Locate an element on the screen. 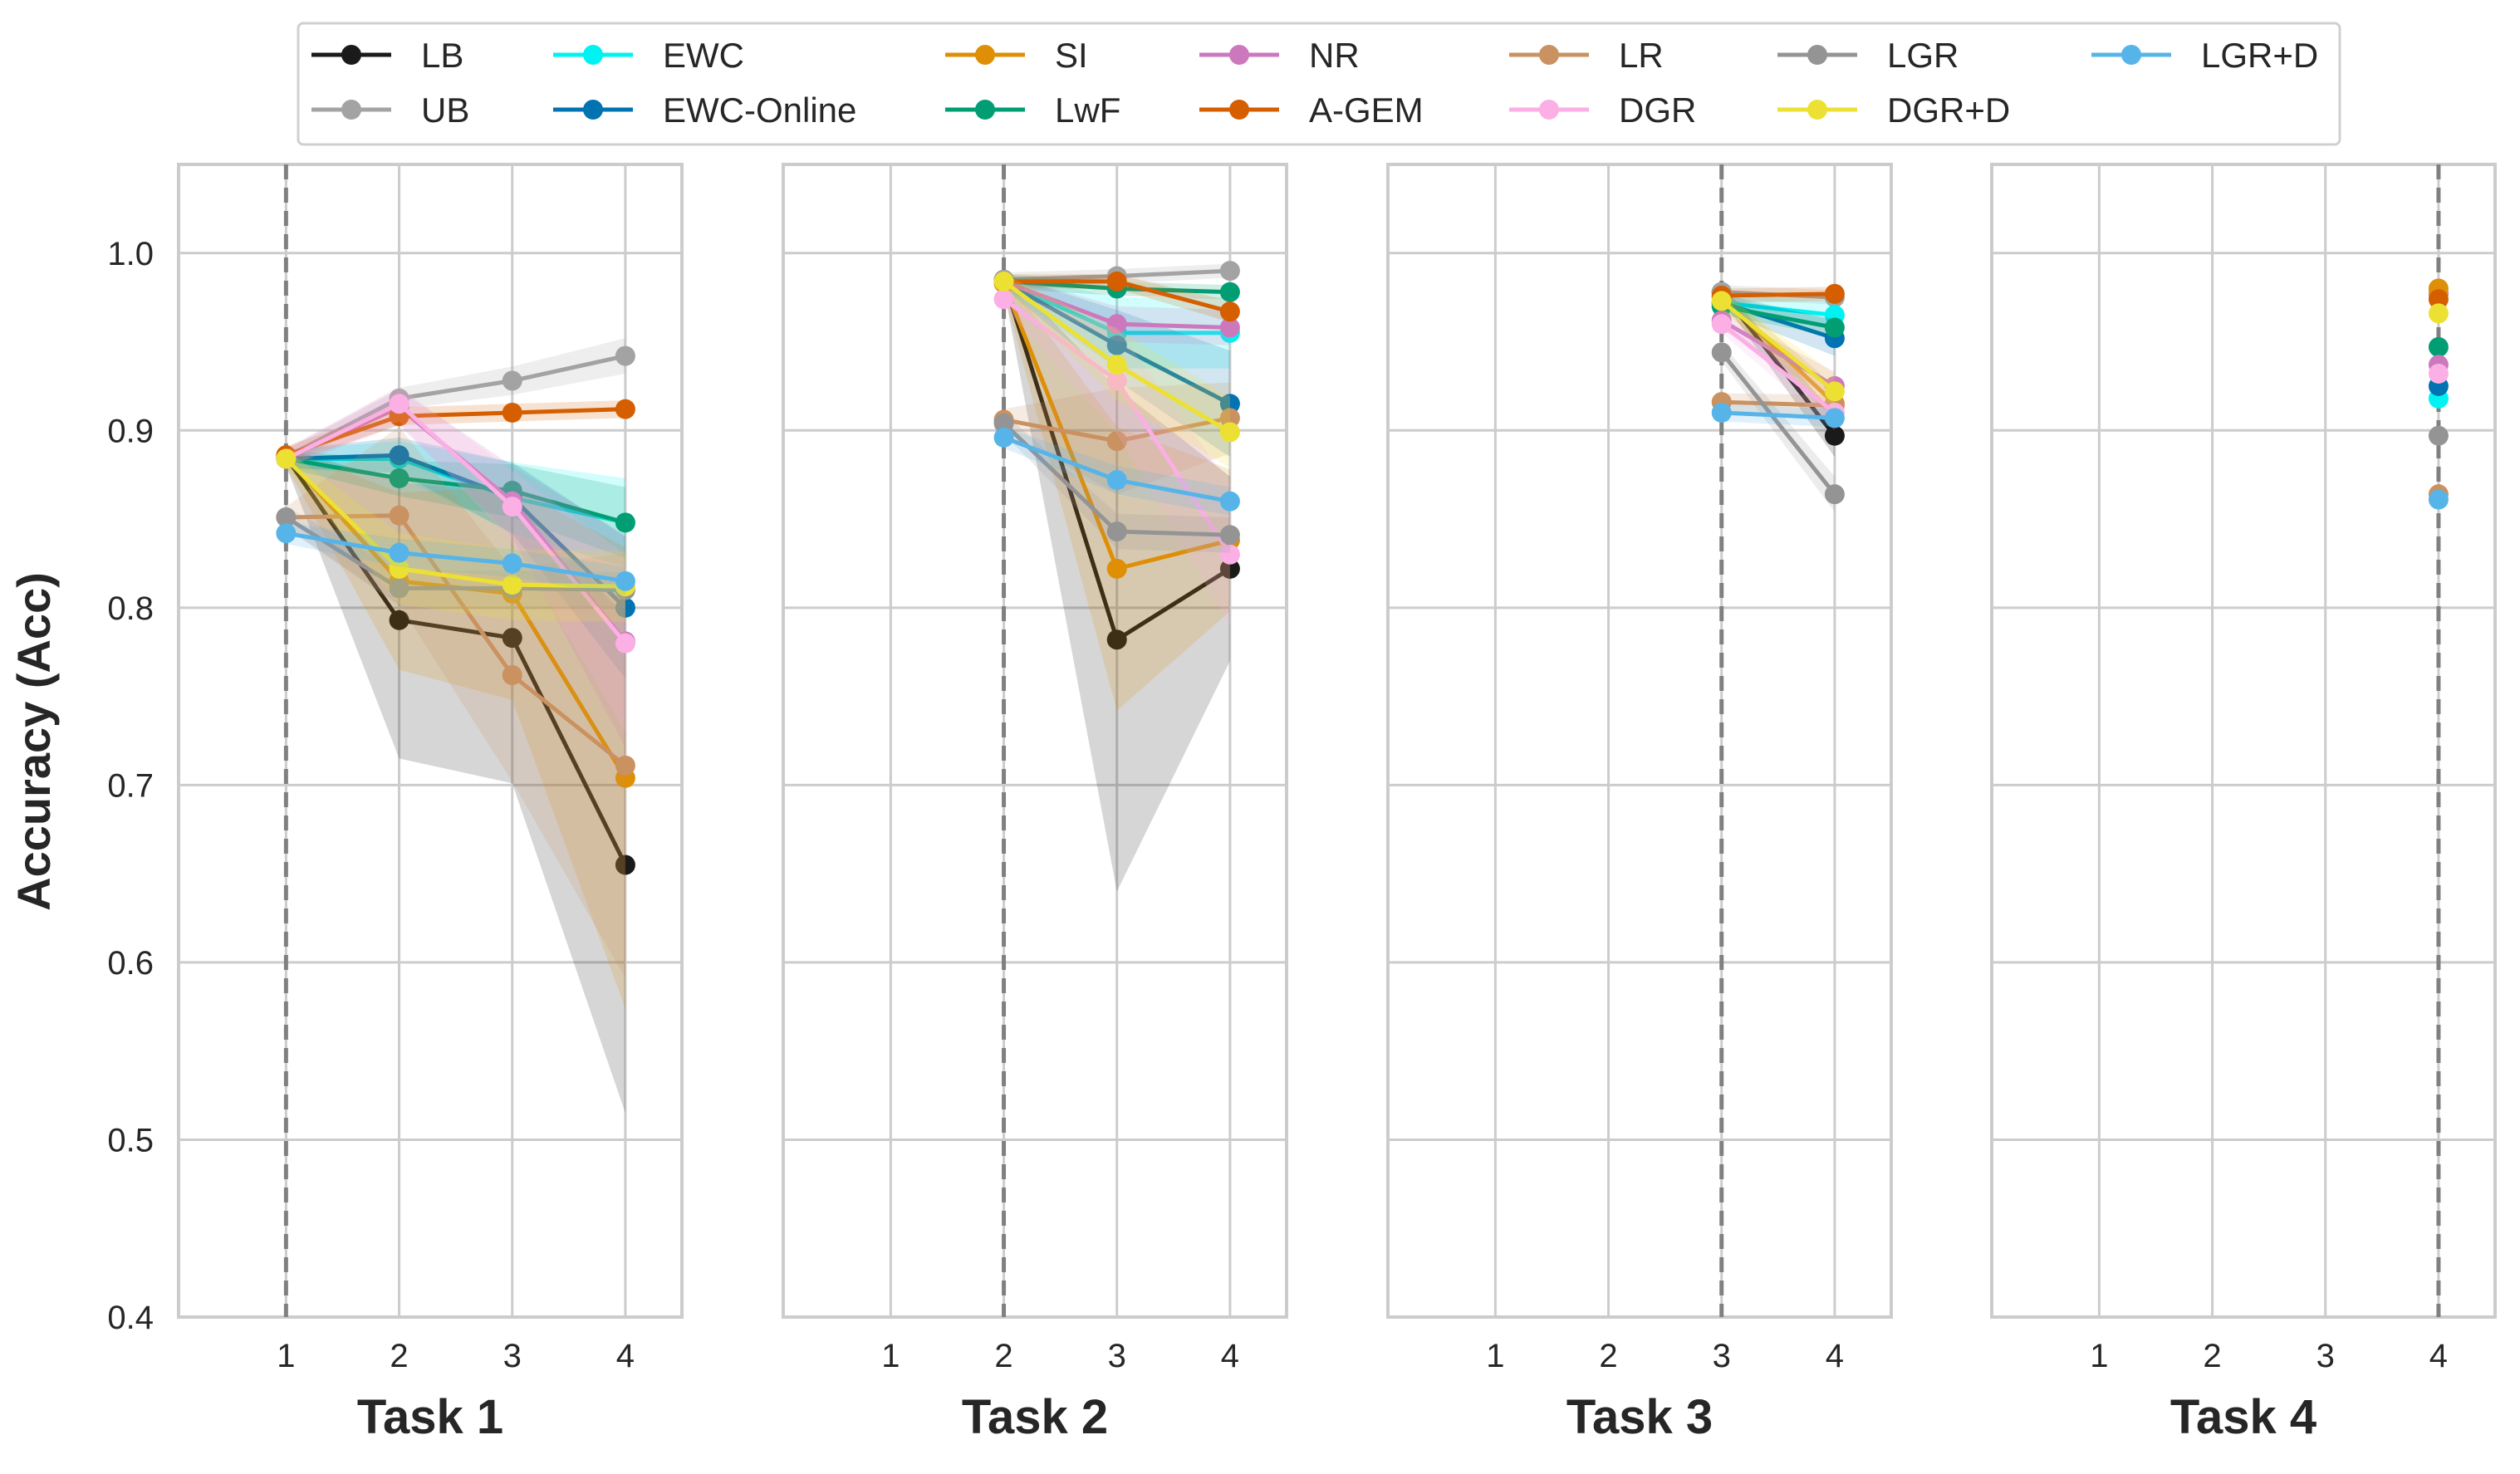  legend-label: LGR+D is located at coordinates (2259, 55).